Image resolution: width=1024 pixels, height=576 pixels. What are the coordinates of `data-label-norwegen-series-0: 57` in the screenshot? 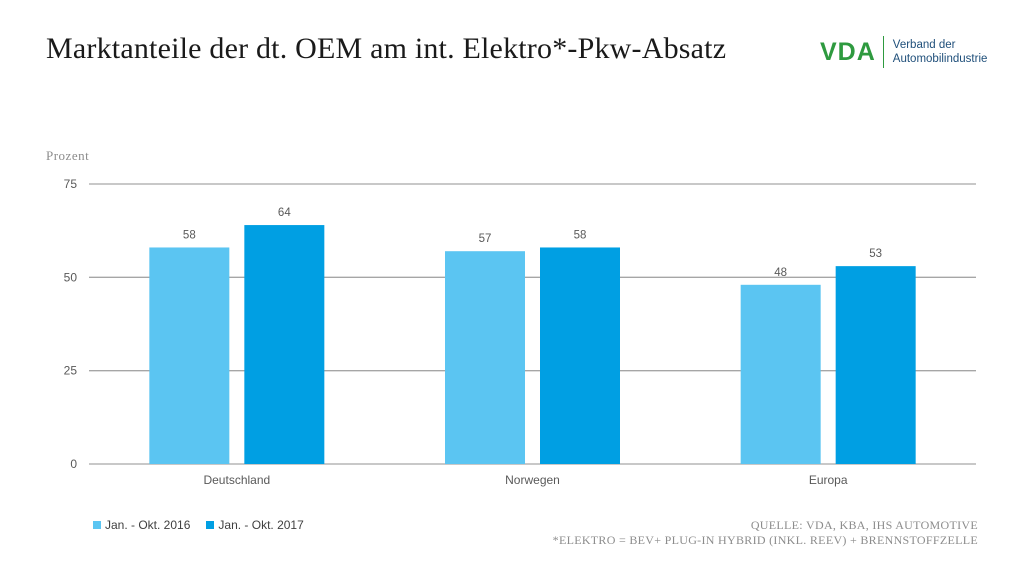 It's located at (485, 239).